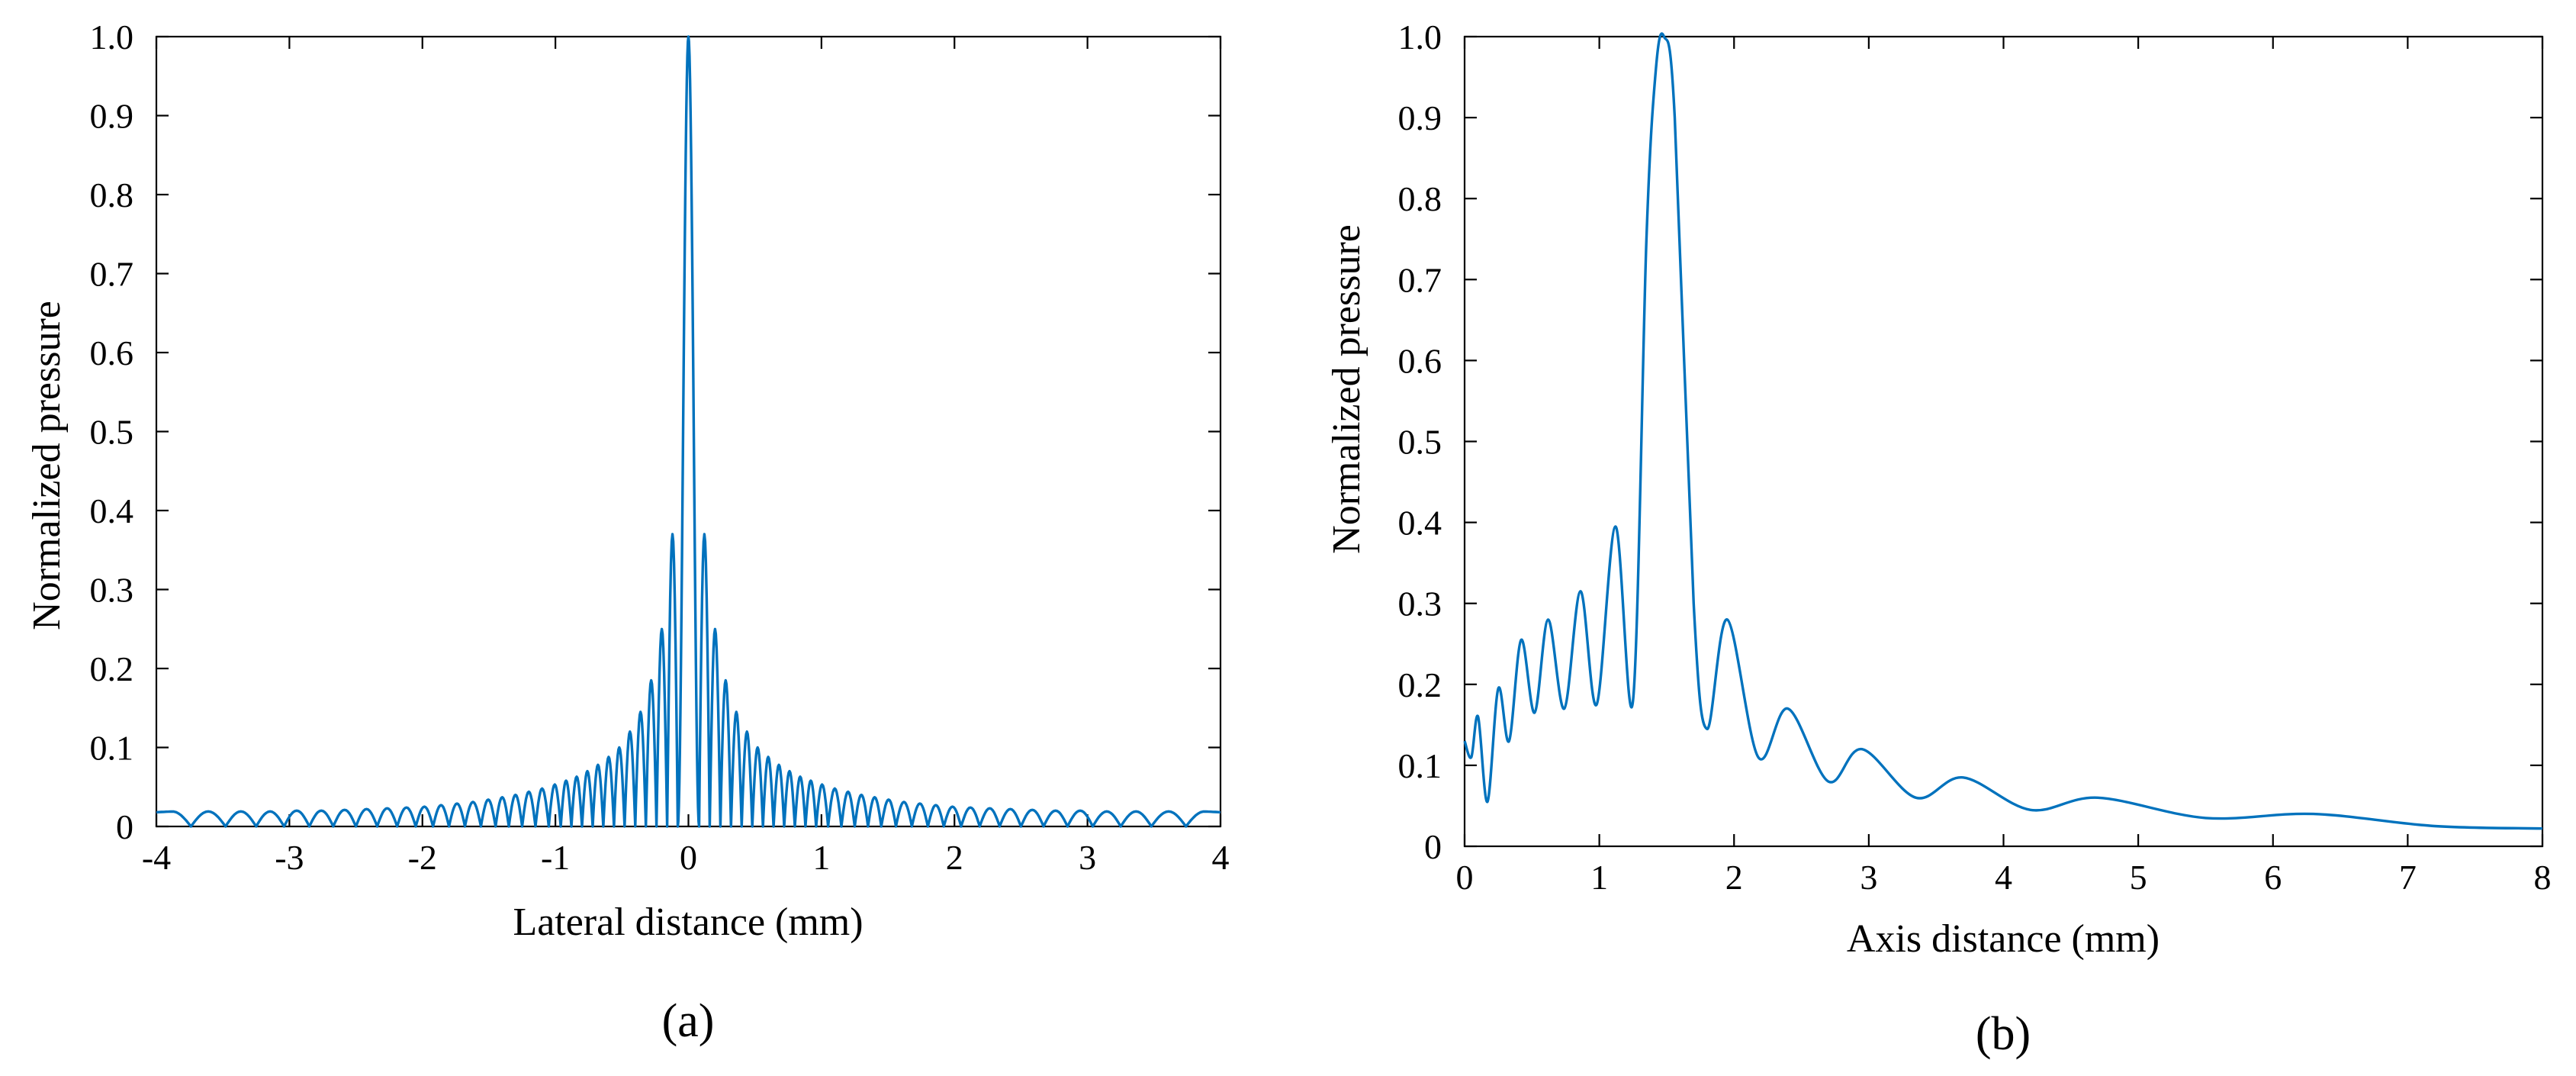  What do you see at coordinates (289, 857) in the screenshot?
I see `x-tick-label-a: -3` at bounding box center [289, 857].